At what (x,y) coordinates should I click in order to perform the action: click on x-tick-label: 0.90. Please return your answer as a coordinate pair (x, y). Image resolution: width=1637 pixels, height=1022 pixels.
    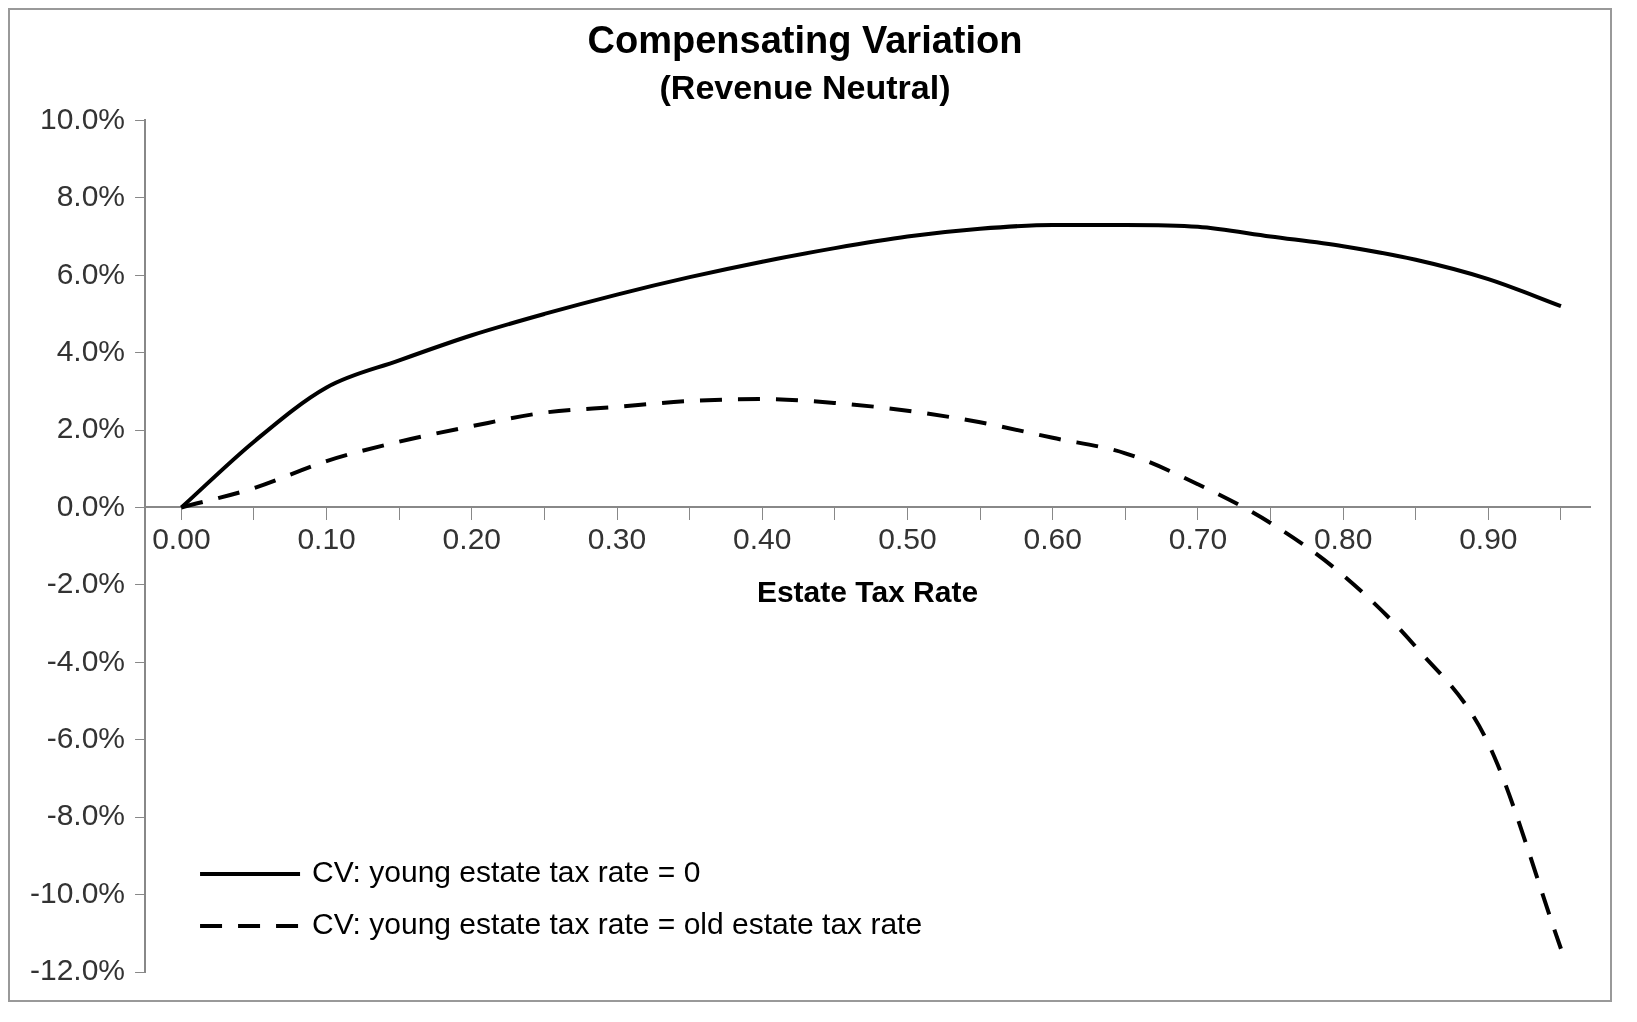
    Looking at the image, I should click on (1488, 538).